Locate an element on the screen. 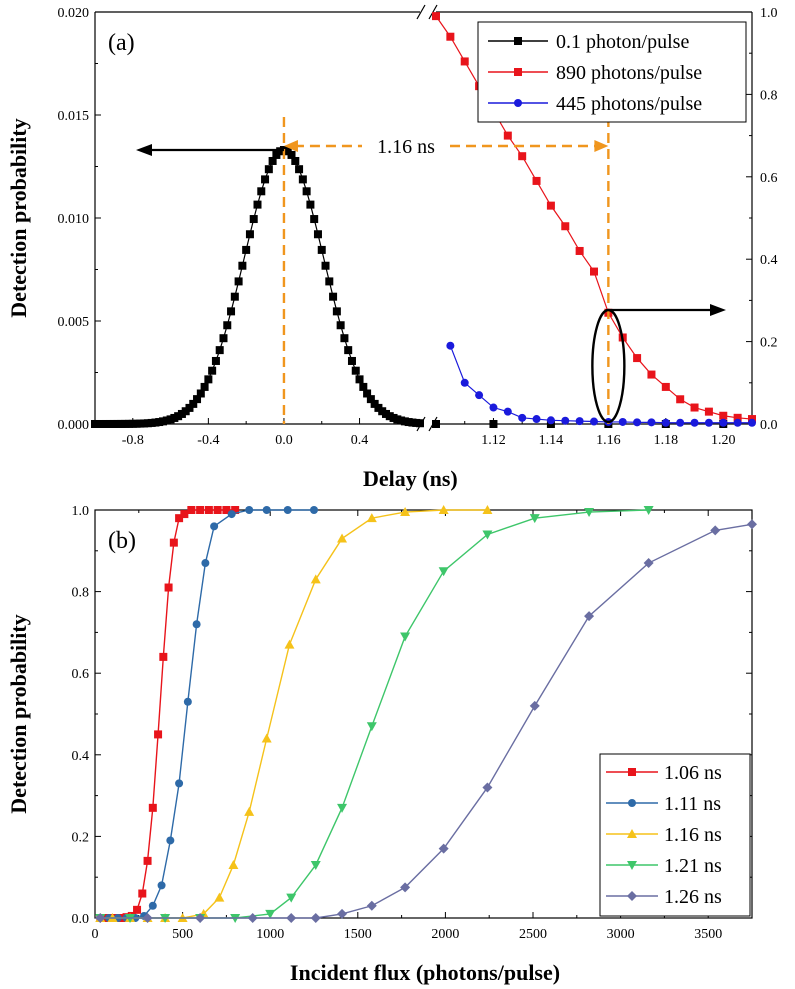 The height and width of the screenshot is (989, 795). x-axis-label: Delay (ns) is located at coordinates (410, 478).